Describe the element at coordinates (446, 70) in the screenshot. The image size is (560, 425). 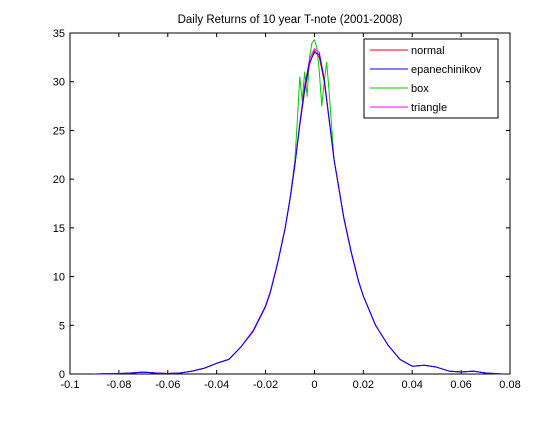
I see `legend-label-epanechinikov: epanechinikov` at that location.